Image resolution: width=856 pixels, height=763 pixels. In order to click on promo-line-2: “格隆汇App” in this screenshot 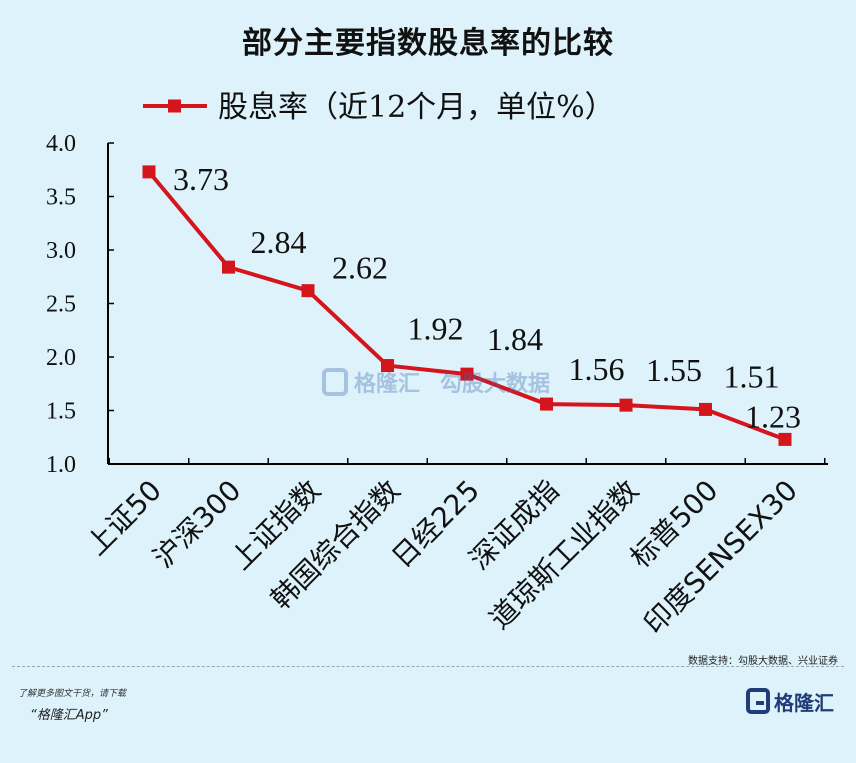, I will do `click(69, 715)`.